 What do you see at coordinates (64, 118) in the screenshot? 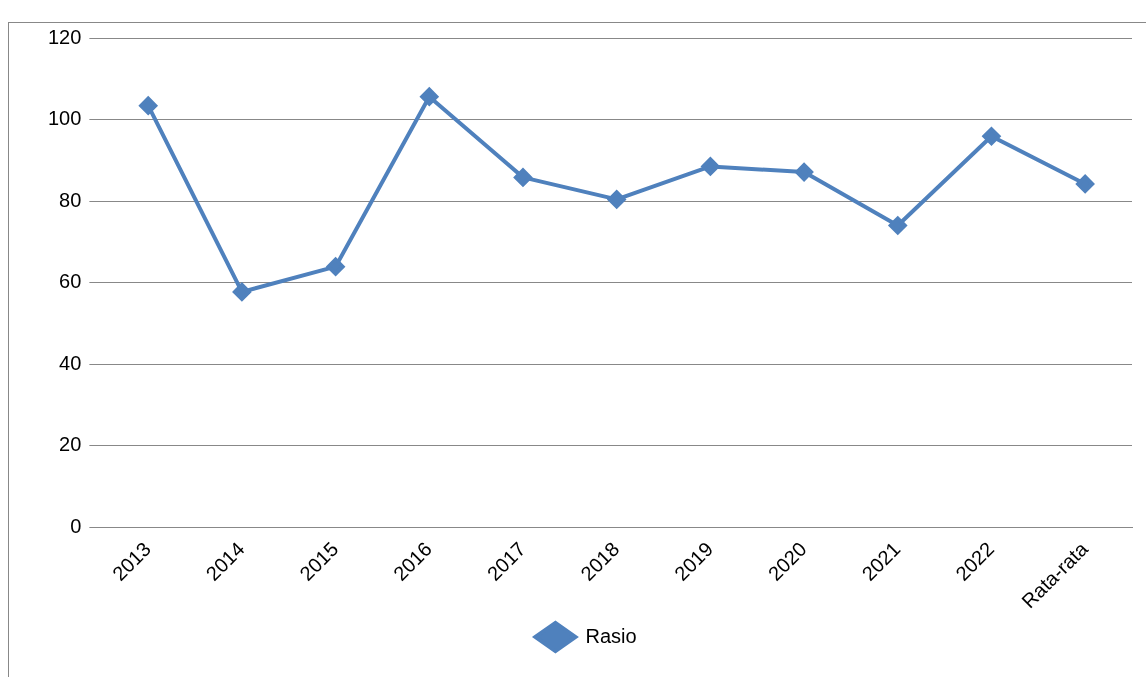
I see `y-tick-label: 100` at bounding box center [64, 118].